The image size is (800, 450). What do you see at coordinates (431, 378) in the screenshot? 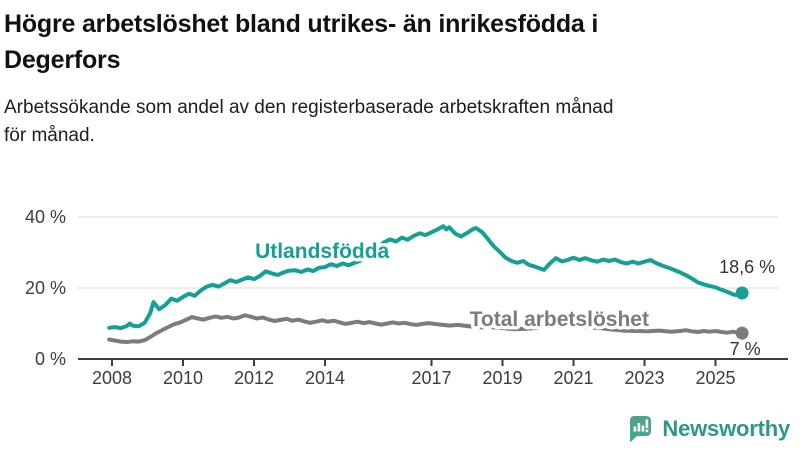
I see `x-tick-label-2017: 2017` at bounding box center [431, 378].